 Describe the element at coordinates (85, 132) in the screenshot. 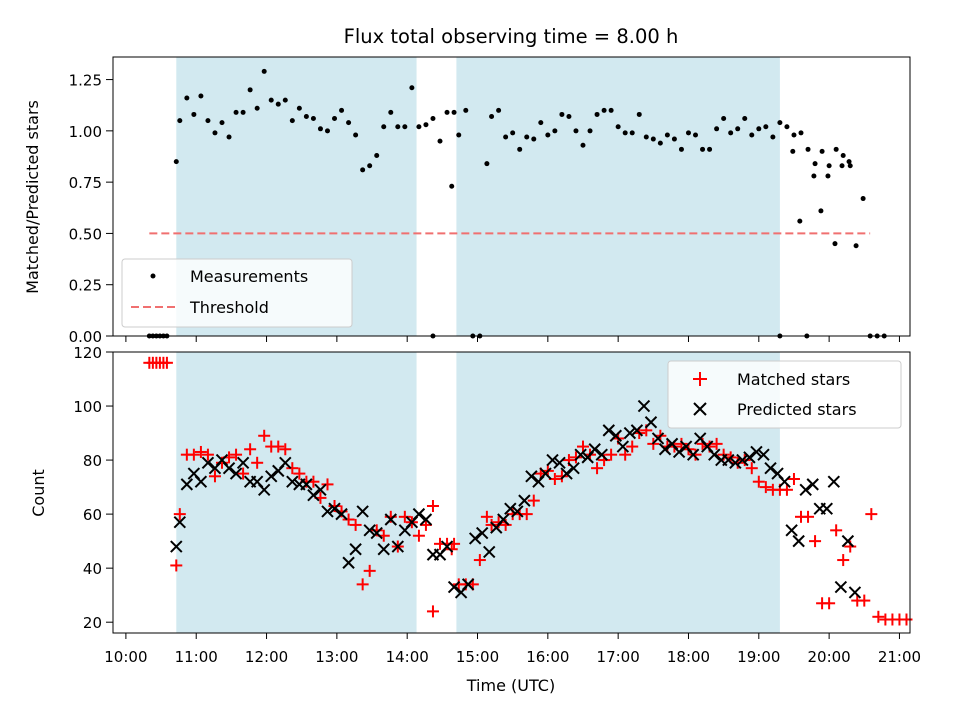

I see `top-ytick-label-4: 1.00` at that location.